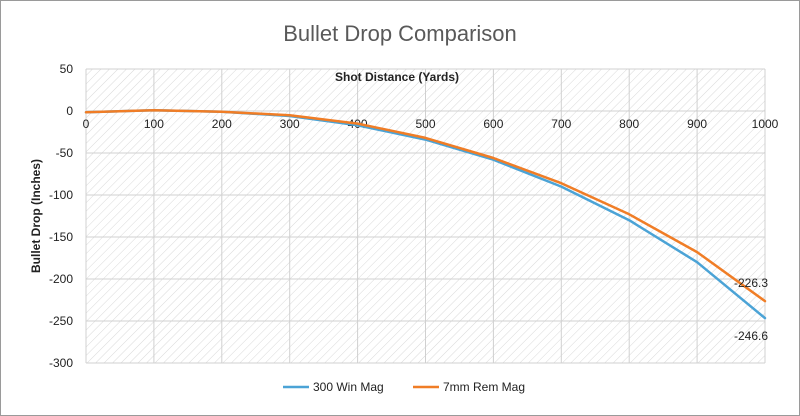  I want to click on y-tick-labels: 50 0 -50 -100 -150 -200 -250 -300, so click(61, 216).